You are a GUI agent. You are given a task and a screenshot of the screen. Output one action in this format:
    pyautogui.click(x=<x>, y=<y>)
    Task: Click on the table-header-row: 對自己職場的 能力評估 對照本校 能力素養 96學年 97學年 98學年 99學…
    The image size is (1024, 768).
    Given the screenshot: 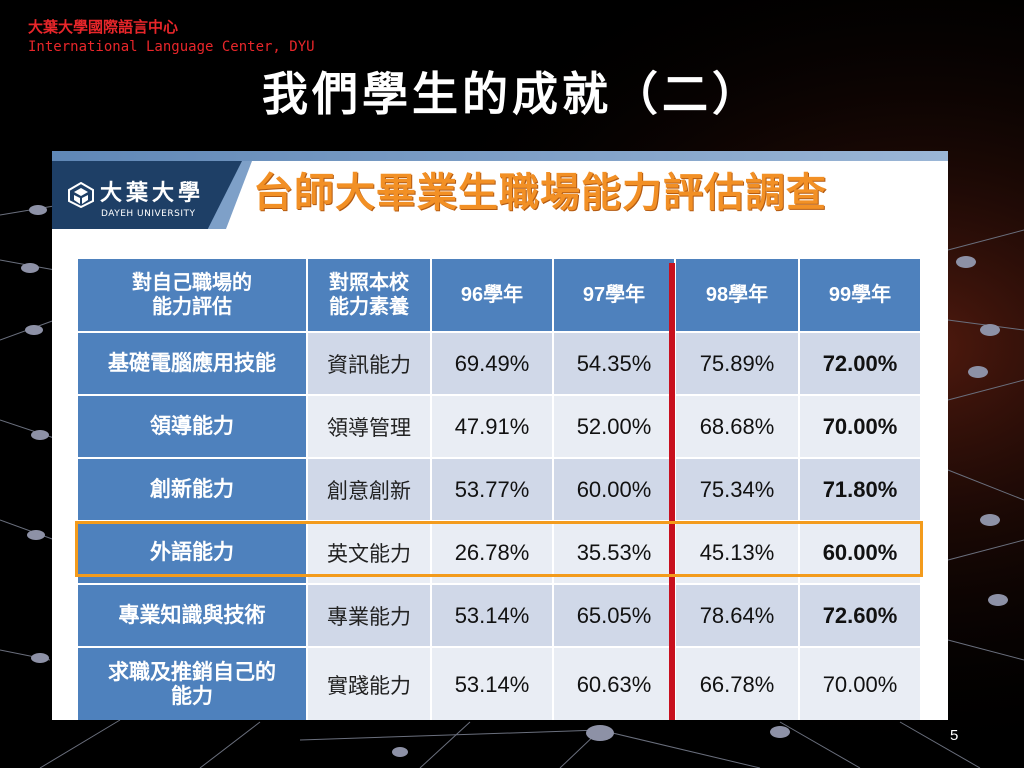 What is the action you would take?
    pyautogui.click(x=499, y=295)
    